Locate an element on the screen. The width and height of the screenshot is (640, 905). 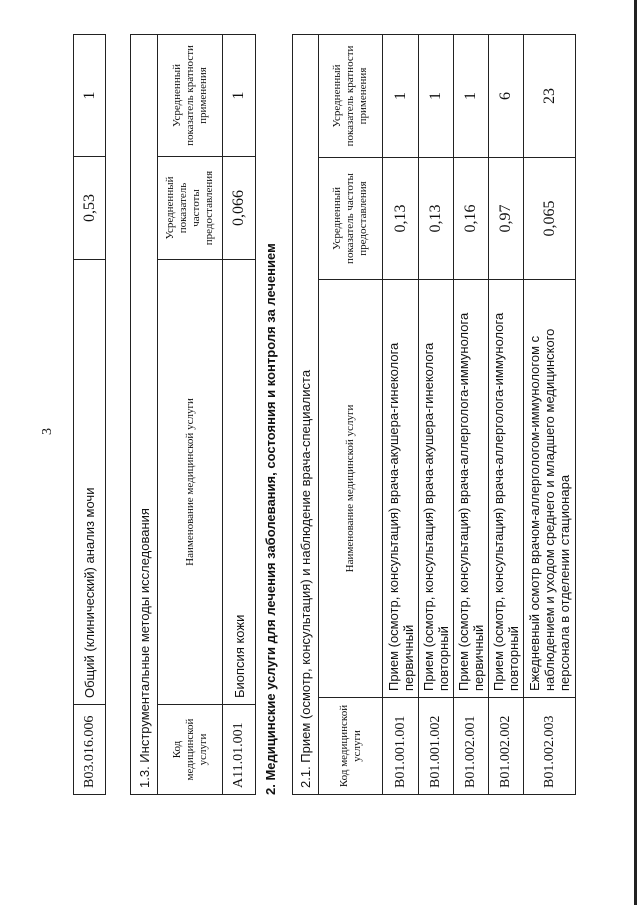
service-code: B01.001.002 is located at coordinates (436, 746).